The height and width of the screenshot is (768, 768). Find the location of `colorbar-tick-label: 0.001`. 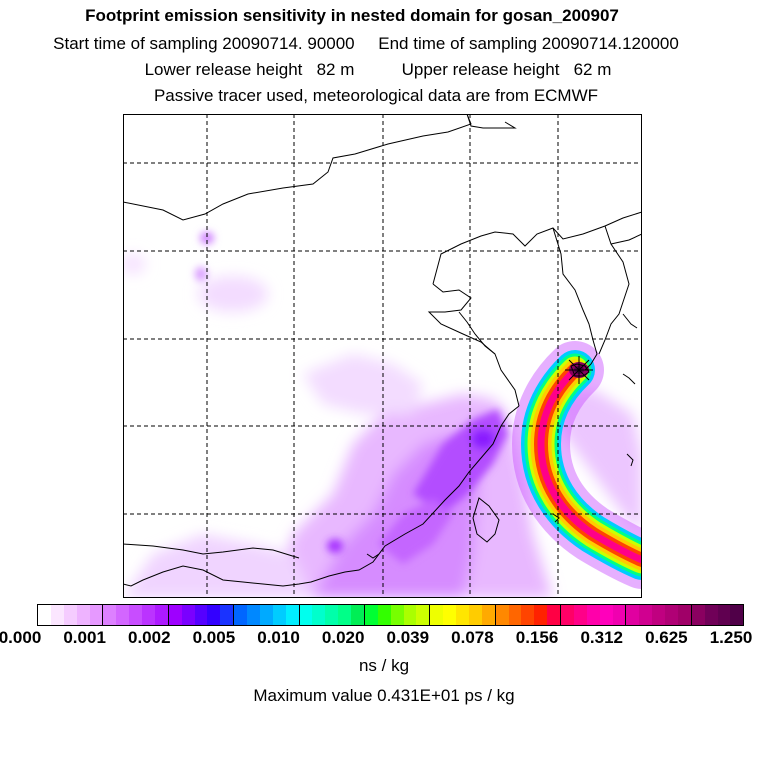

colorbar-tick-label: 0.001 is located at coordinates (84, 637).